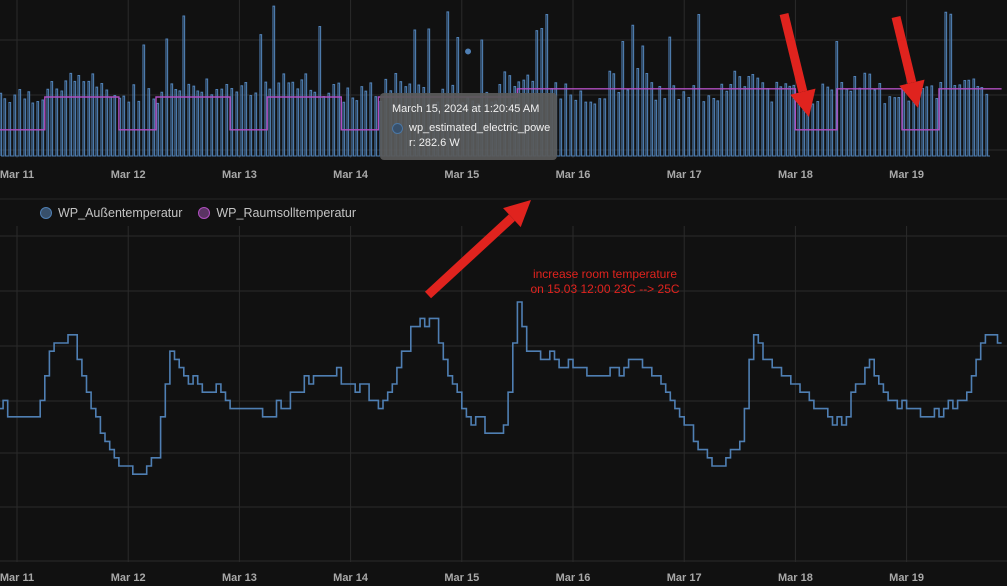  What do you see at coordinates (204, 213) in the screenshot?
I see `legend-swatch-setpoint` at bounding box center [204, 213].